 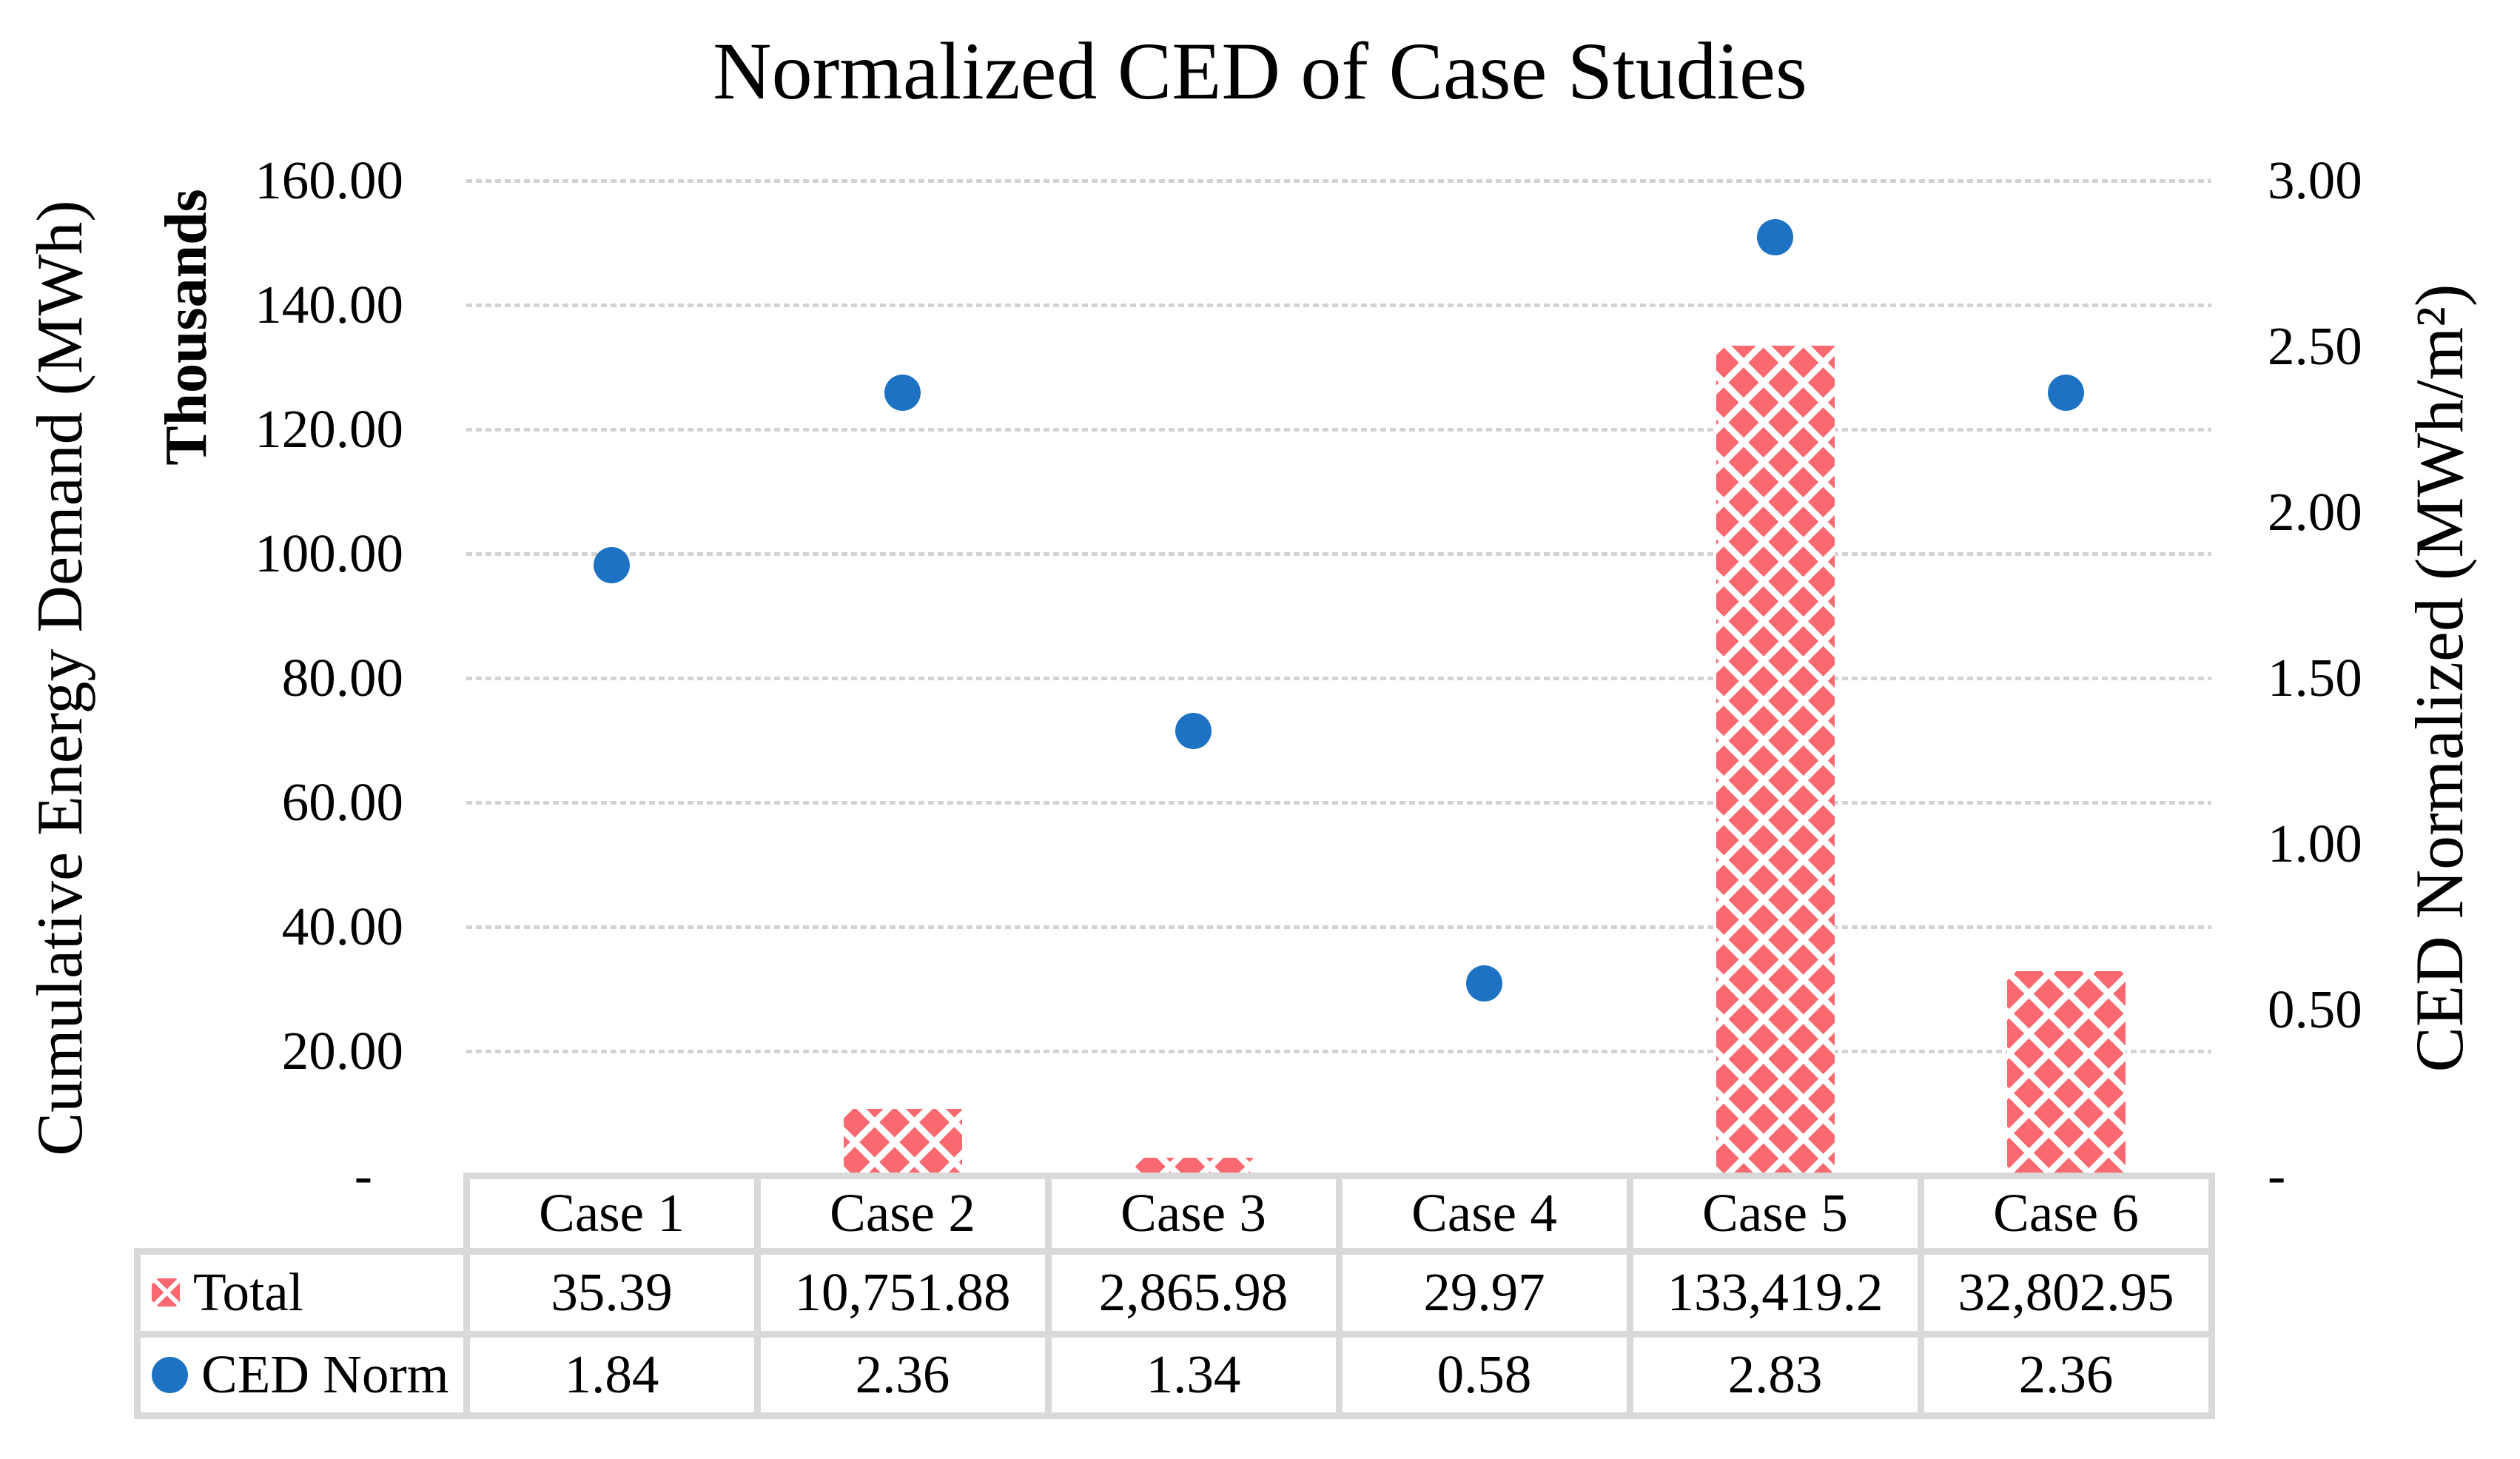 What do you see at coordinates (2315, 180) in the screenshot?
I see `right-axis-tick: 3.00` at bounding box center [2315, 180].